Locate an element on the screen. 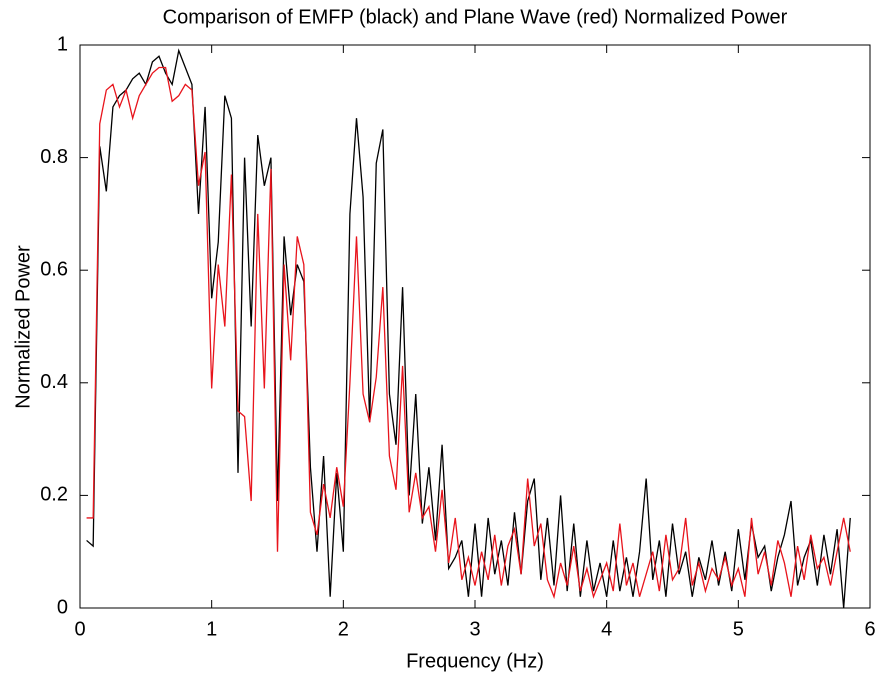 Image resolution: width=881 pixels, height=679 pixels. y-tick-label: 0 is located at coordinates (62, 607).